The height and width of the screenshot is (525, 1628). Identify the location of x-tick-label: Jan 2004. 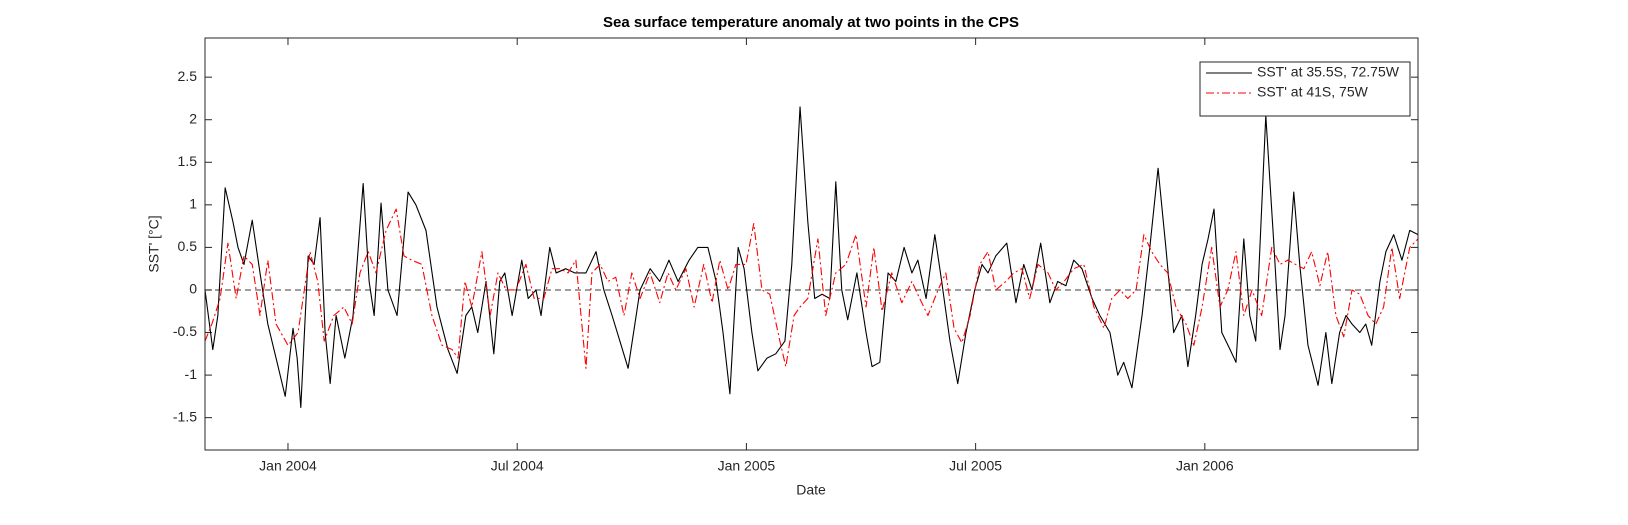
(288, 466).